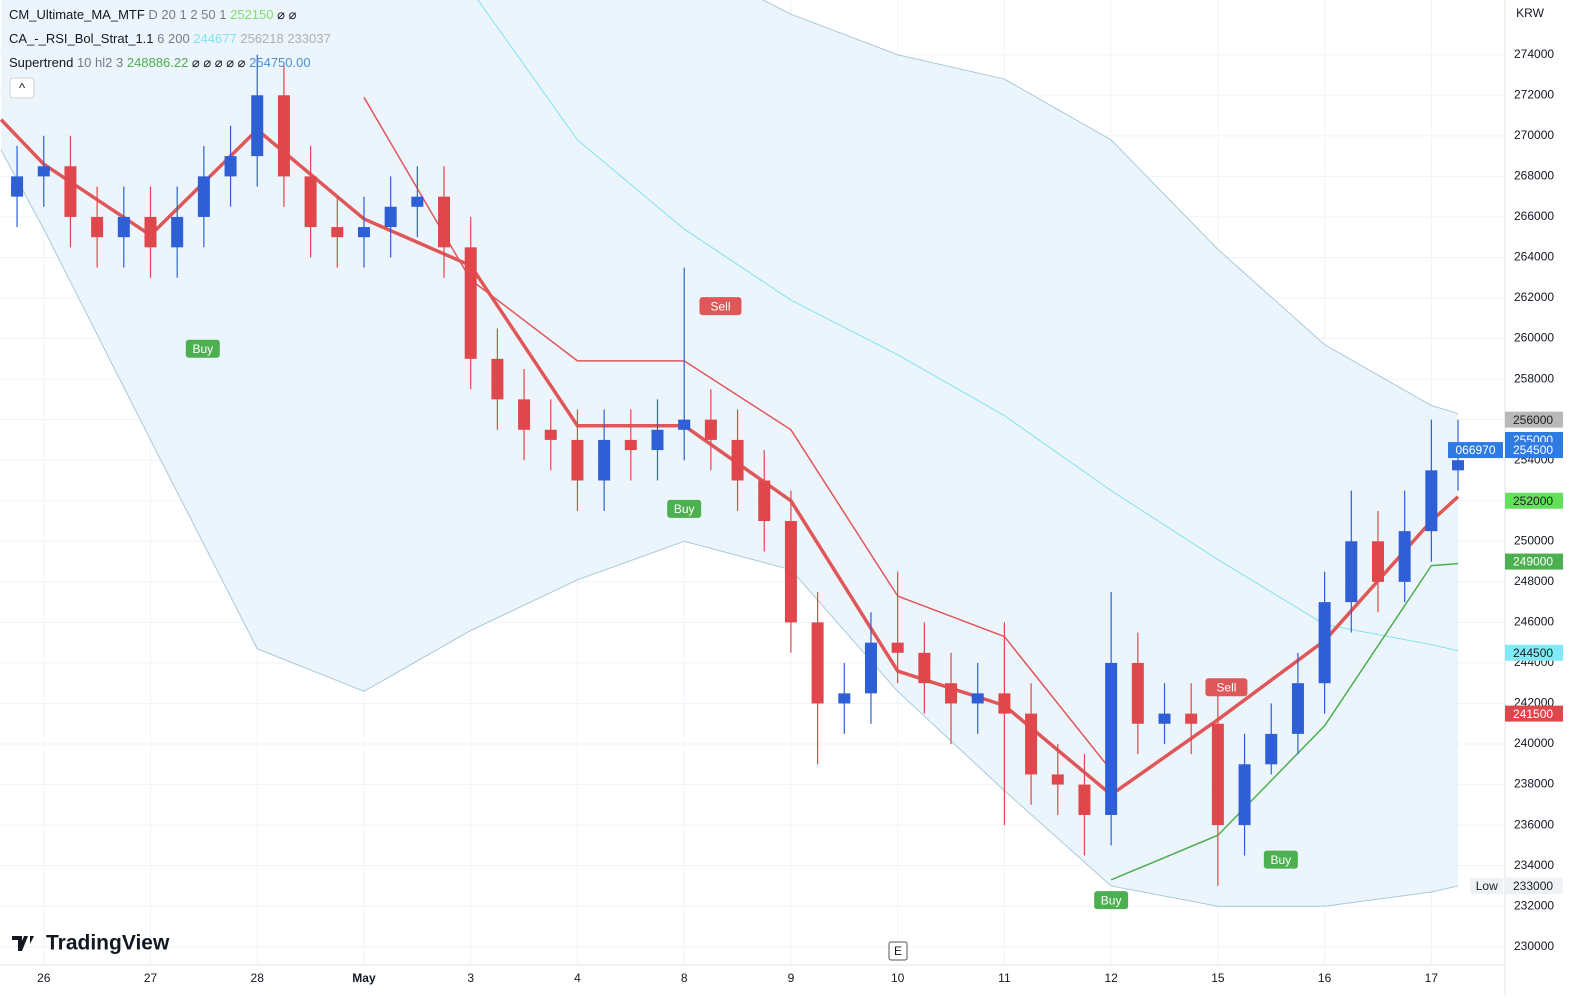  I want to click on collapse-icon: ^, so click(22, 87).